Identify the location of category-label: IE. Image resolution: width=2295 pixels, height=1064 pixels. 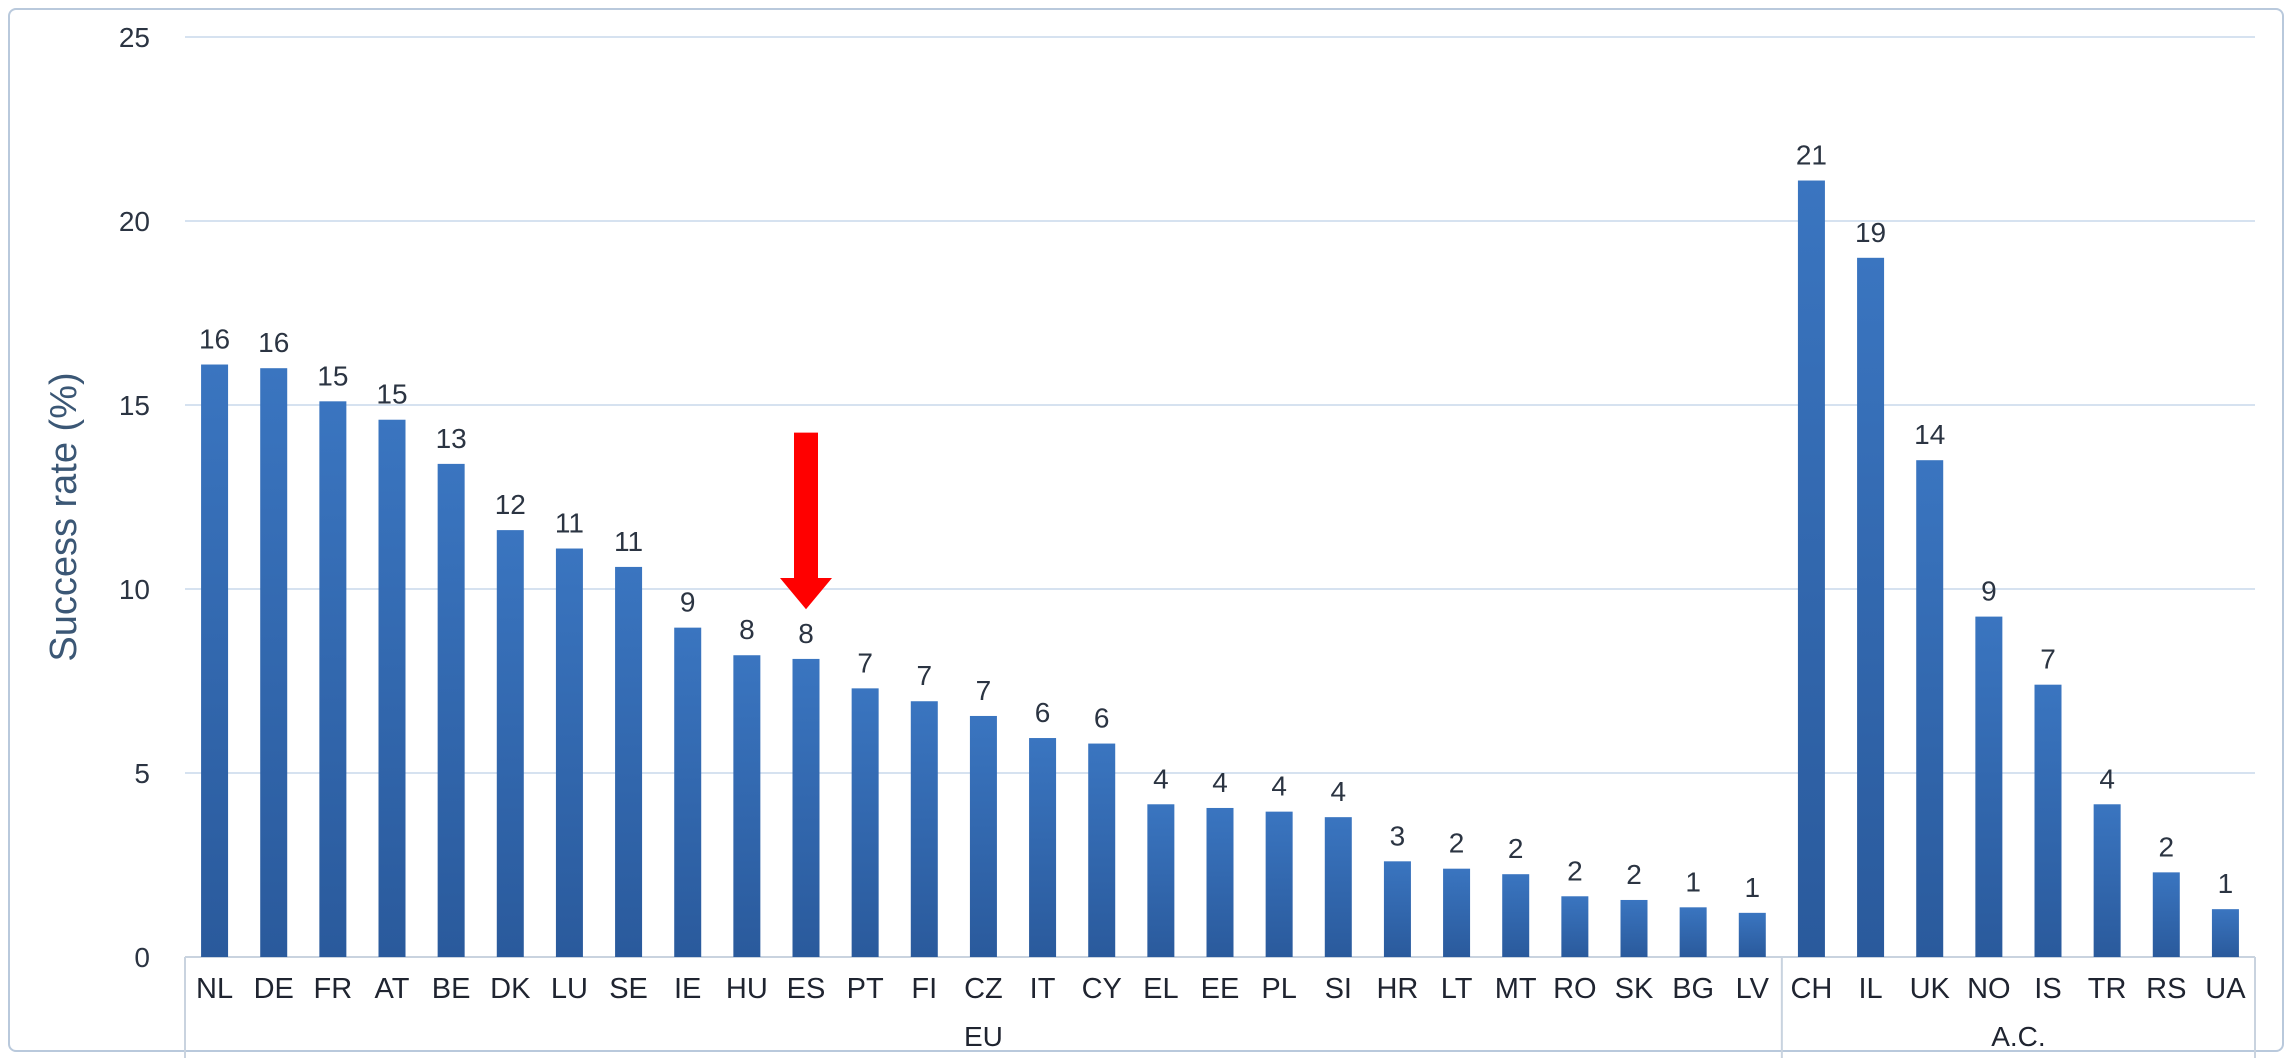
(687, 989).